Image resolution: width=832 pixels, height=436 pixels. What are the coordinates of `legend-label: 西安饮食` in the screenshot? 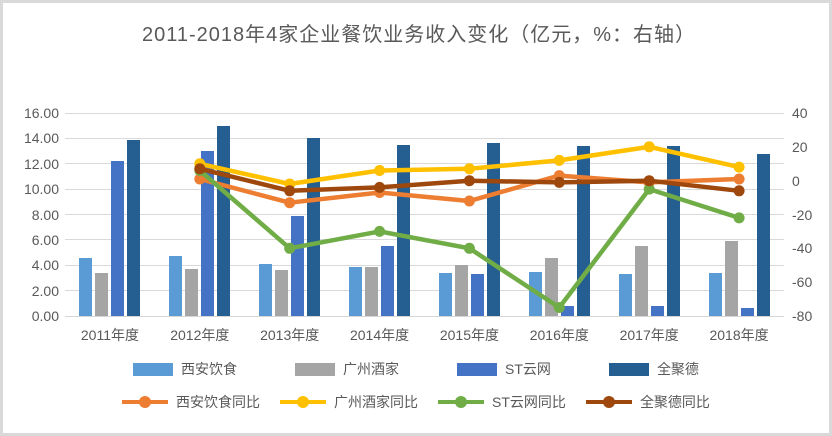 It's located at (209, 369).